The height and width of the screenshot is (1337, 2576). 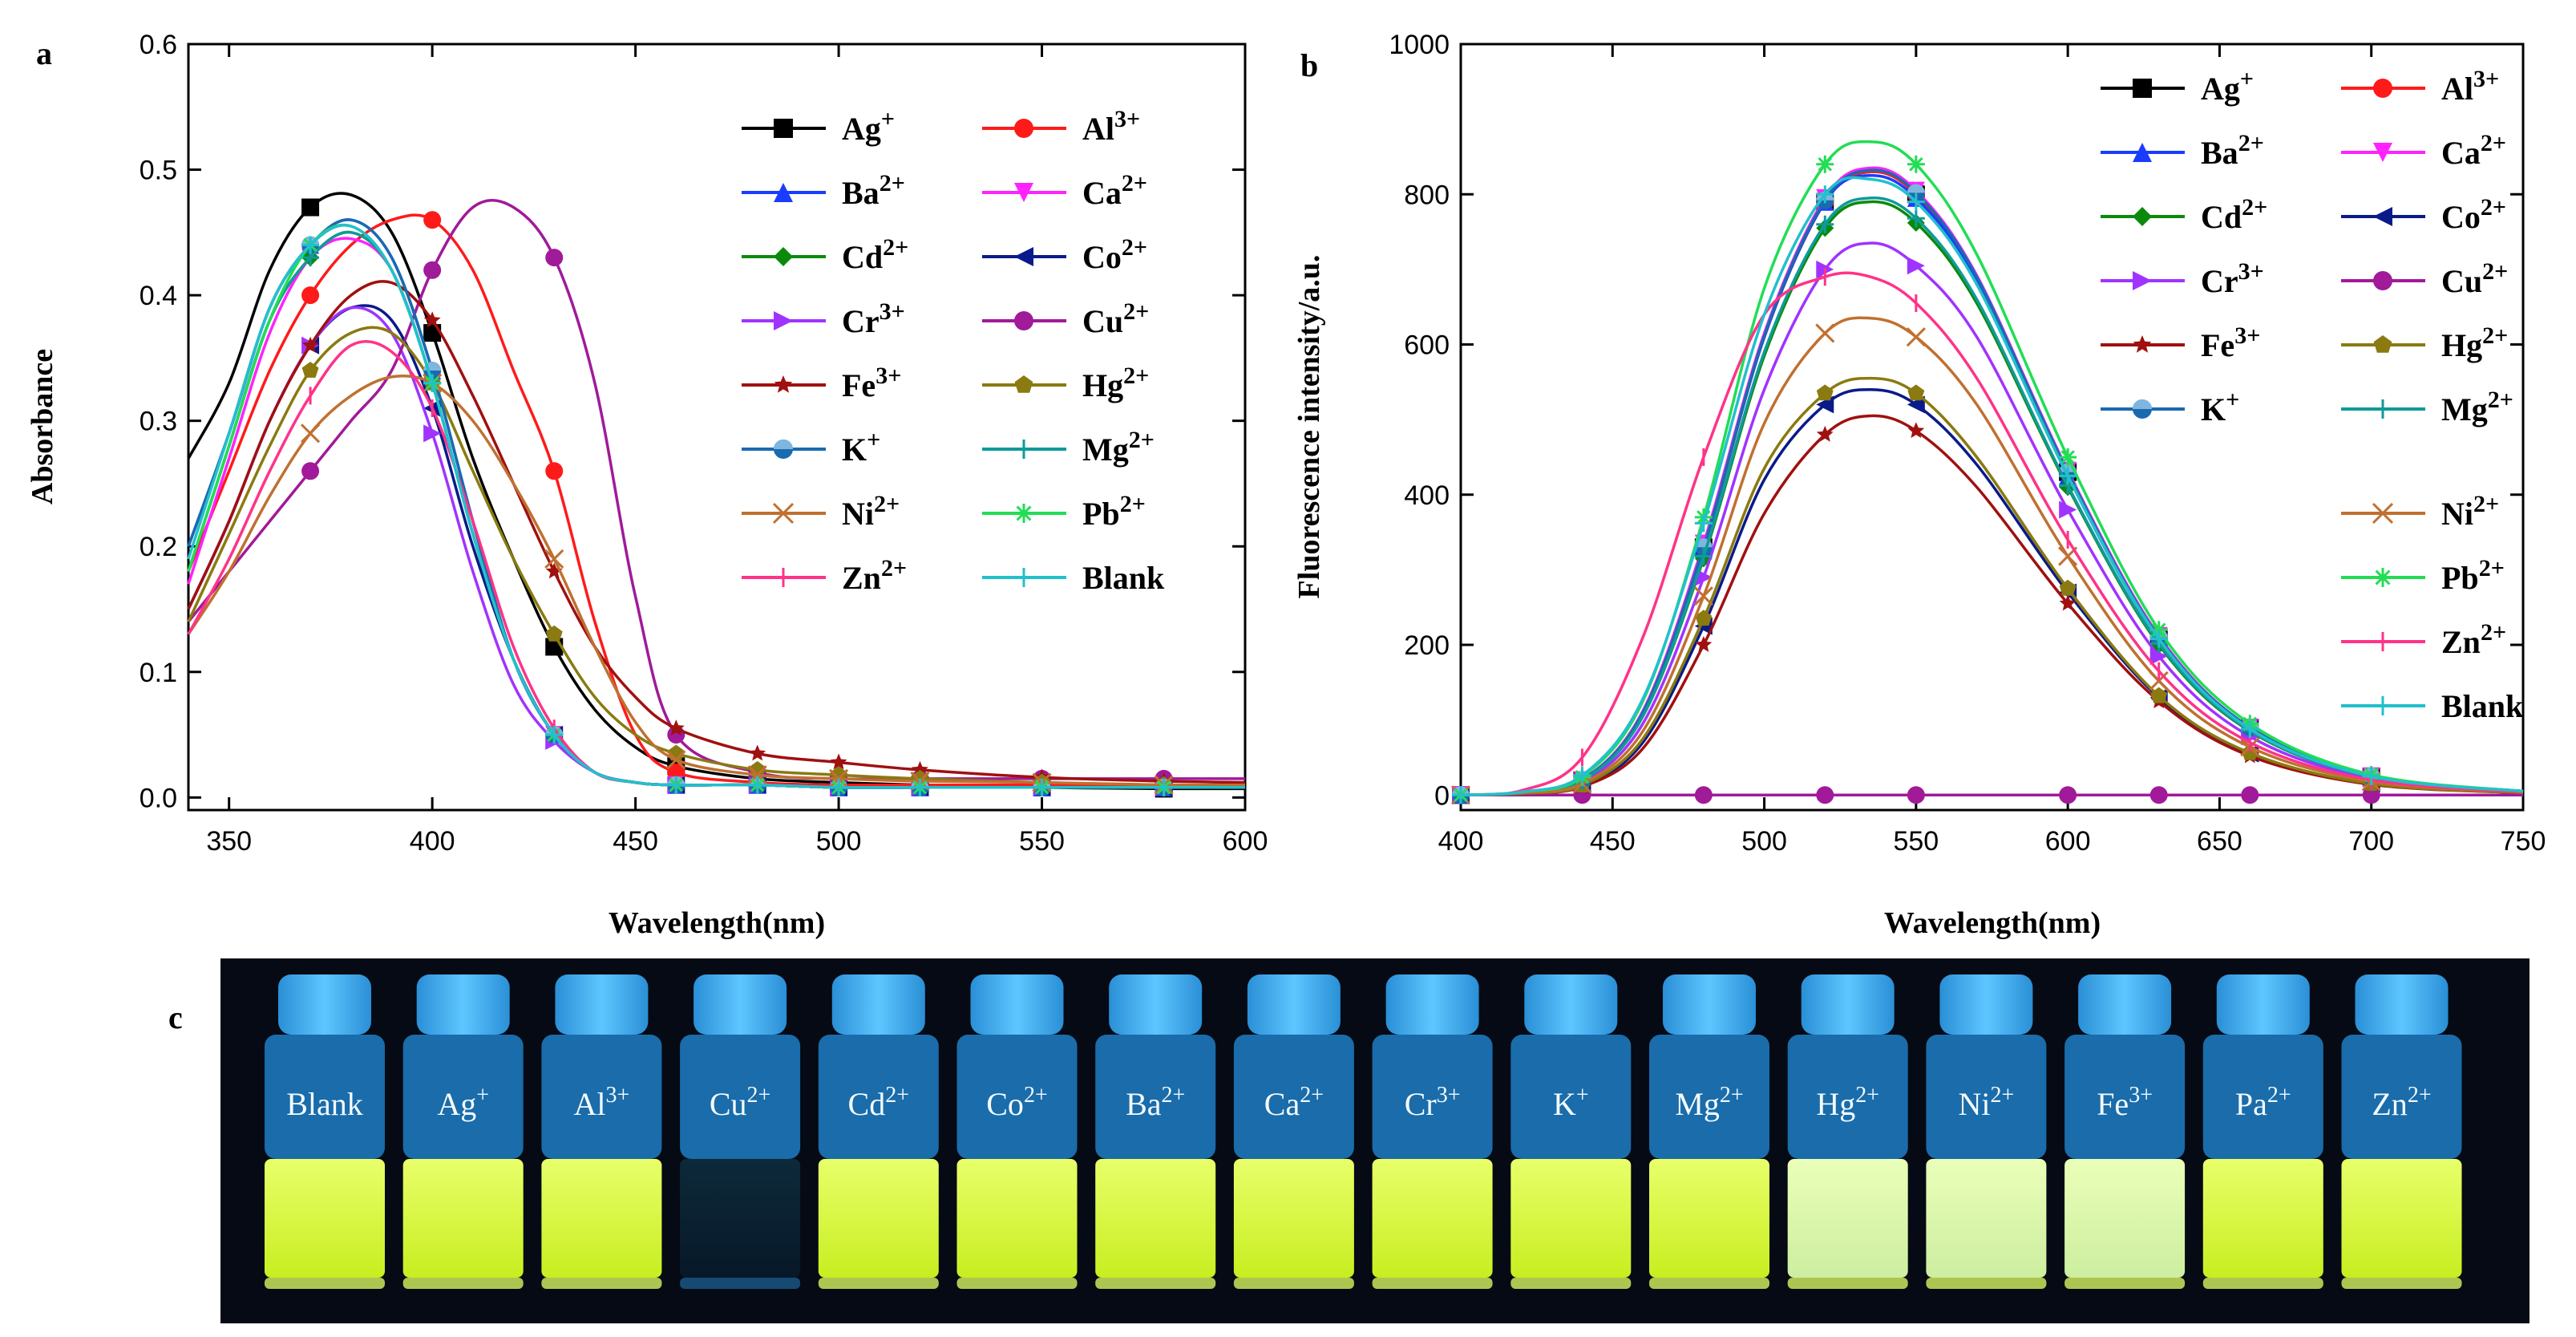 I want to click on vial-label-base-hg: Hg, so click(x=1835, y=1104).